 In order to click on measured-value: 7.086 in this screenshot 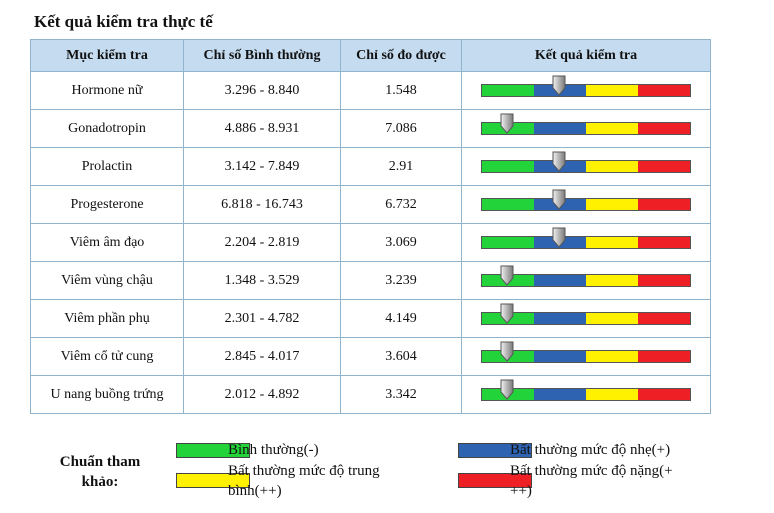, I will do `click(401, 128)`.